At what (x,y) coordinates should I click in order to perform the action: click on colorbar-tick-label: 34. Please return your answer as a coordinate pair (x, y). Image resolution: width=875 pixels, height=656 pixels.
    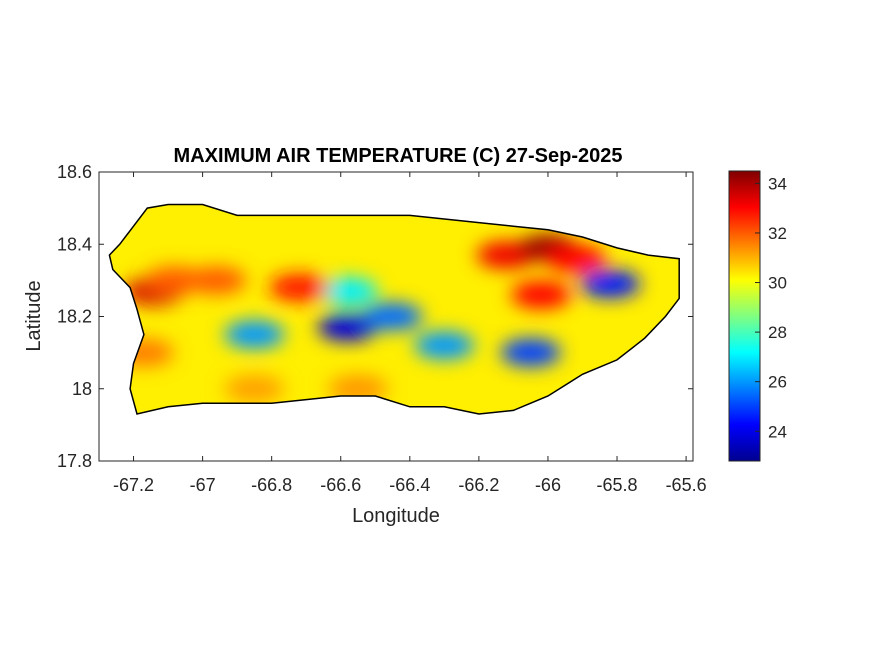
    Looking at the image, I should click on (777, 183).